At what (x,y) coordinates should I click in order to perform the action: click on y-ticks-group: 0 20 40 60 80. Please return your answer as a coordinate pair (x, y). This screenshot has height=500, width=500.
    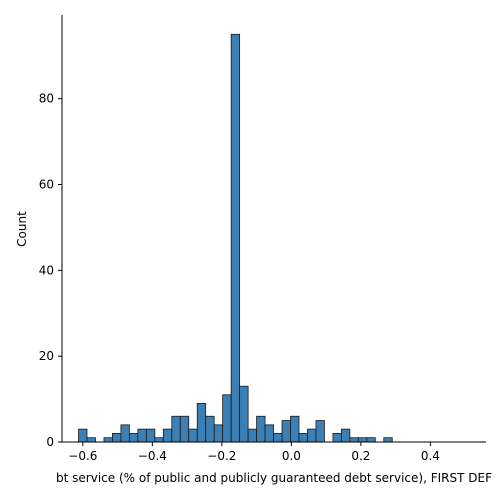
    Looking at the image, I should click on (50, 270).